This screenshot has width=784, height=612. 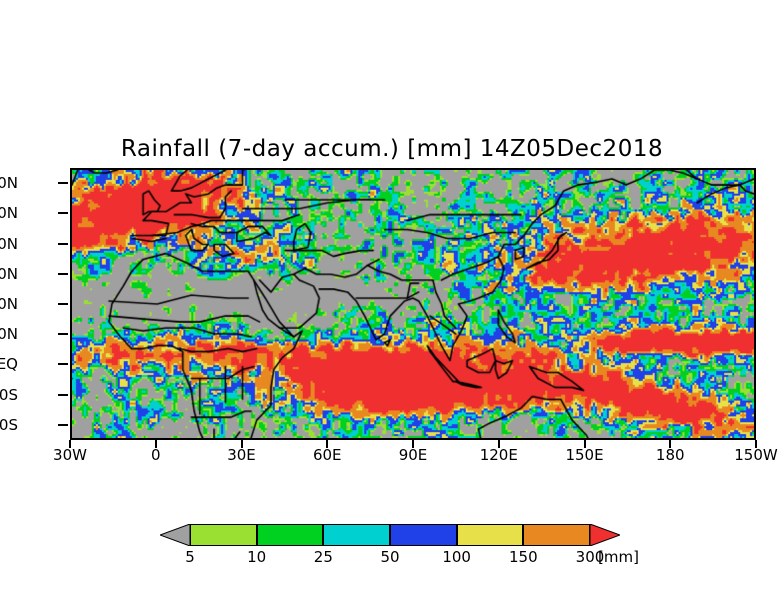 What do you see at coordinates (618, 557) in the screenshot?
I see `colorbar-units-label: [mm]` at bounding box center [618, 557].